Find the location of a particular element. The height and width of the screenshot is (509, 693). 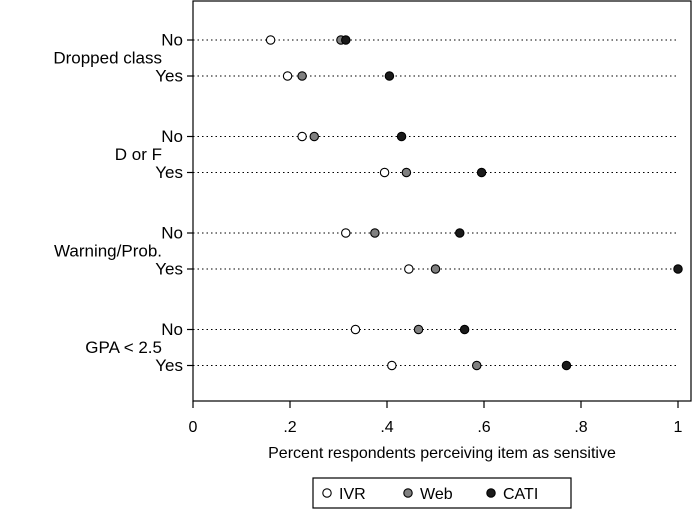

legend-marker-cati is located at coordinates (491, 493).